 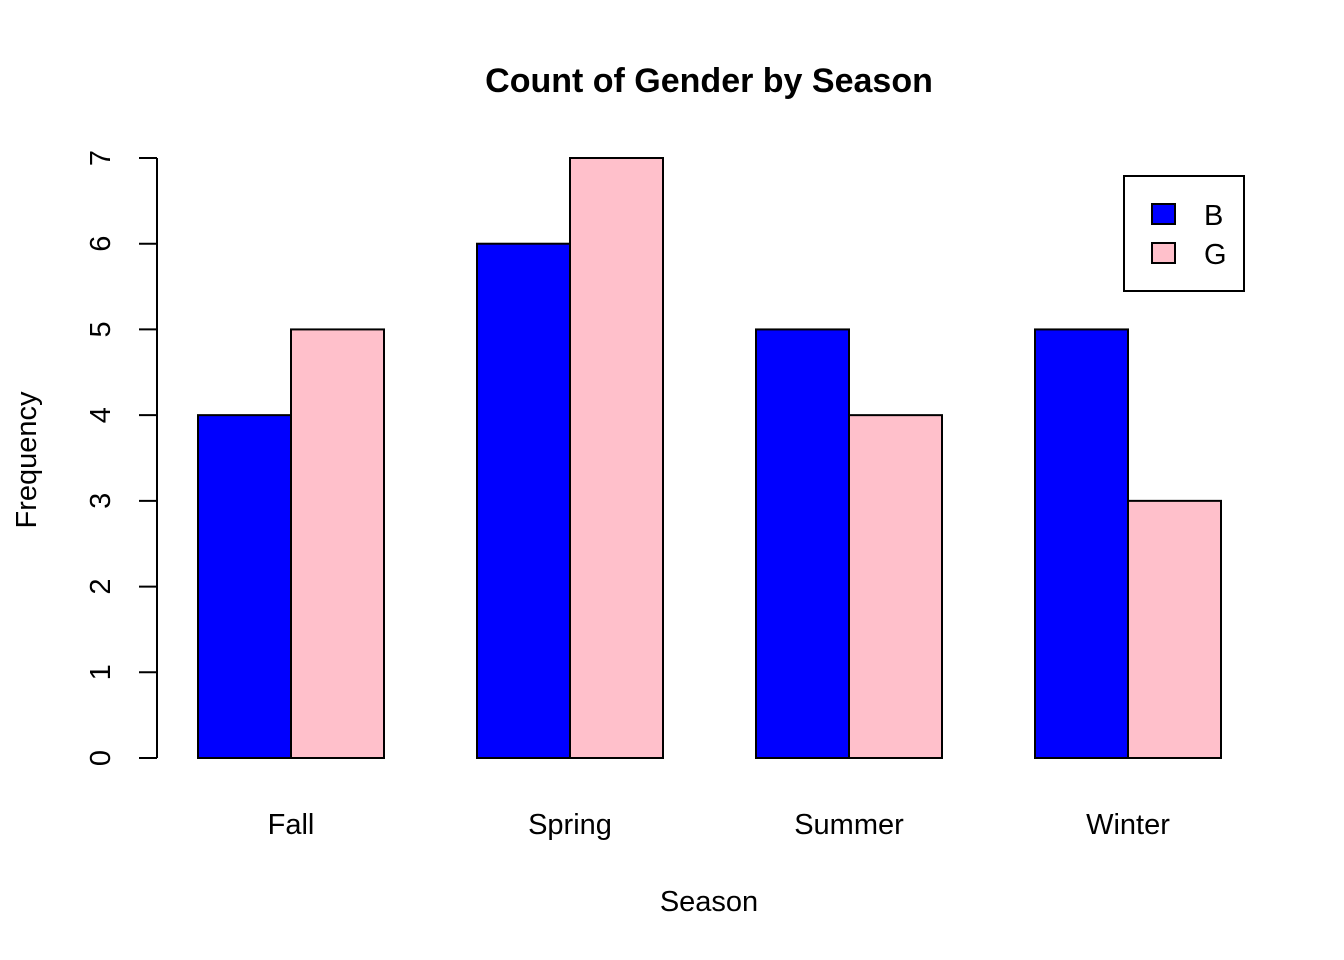 I want to click on bar-winter-g, so click(x=1174, y=629).